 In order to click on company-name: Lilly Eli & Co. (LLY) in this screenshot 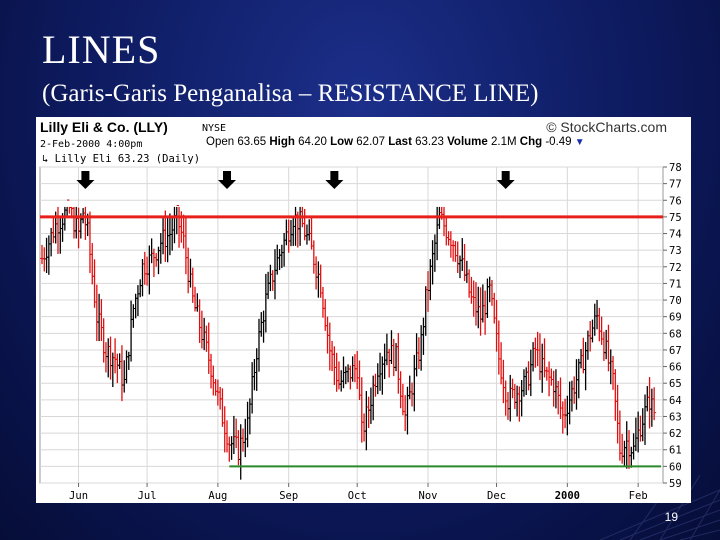, I will do `click(104, 127)`.